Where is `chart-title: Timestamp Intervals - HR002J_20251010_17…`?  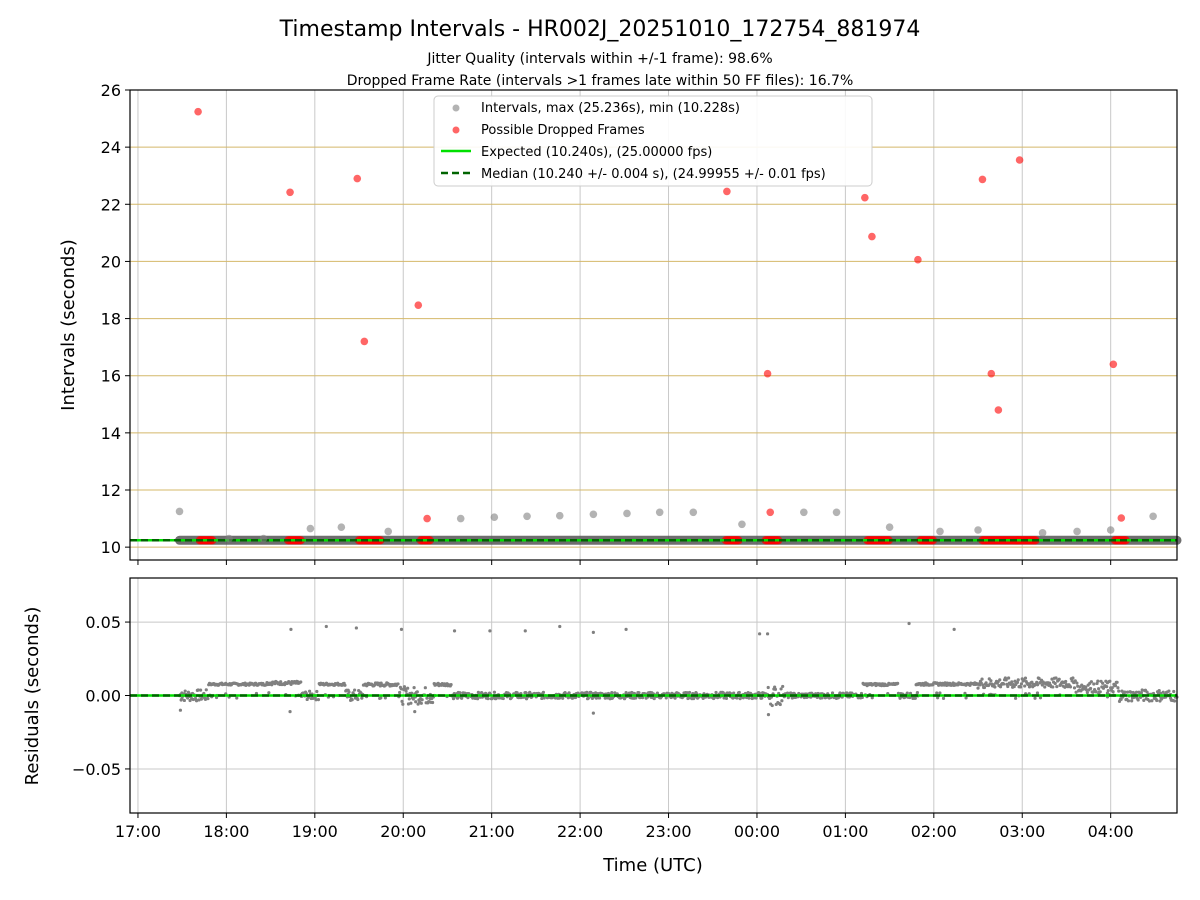
chart-title: Timestamp Intervals - HR002J_20251010_17… is located at coordinates (600, 29).